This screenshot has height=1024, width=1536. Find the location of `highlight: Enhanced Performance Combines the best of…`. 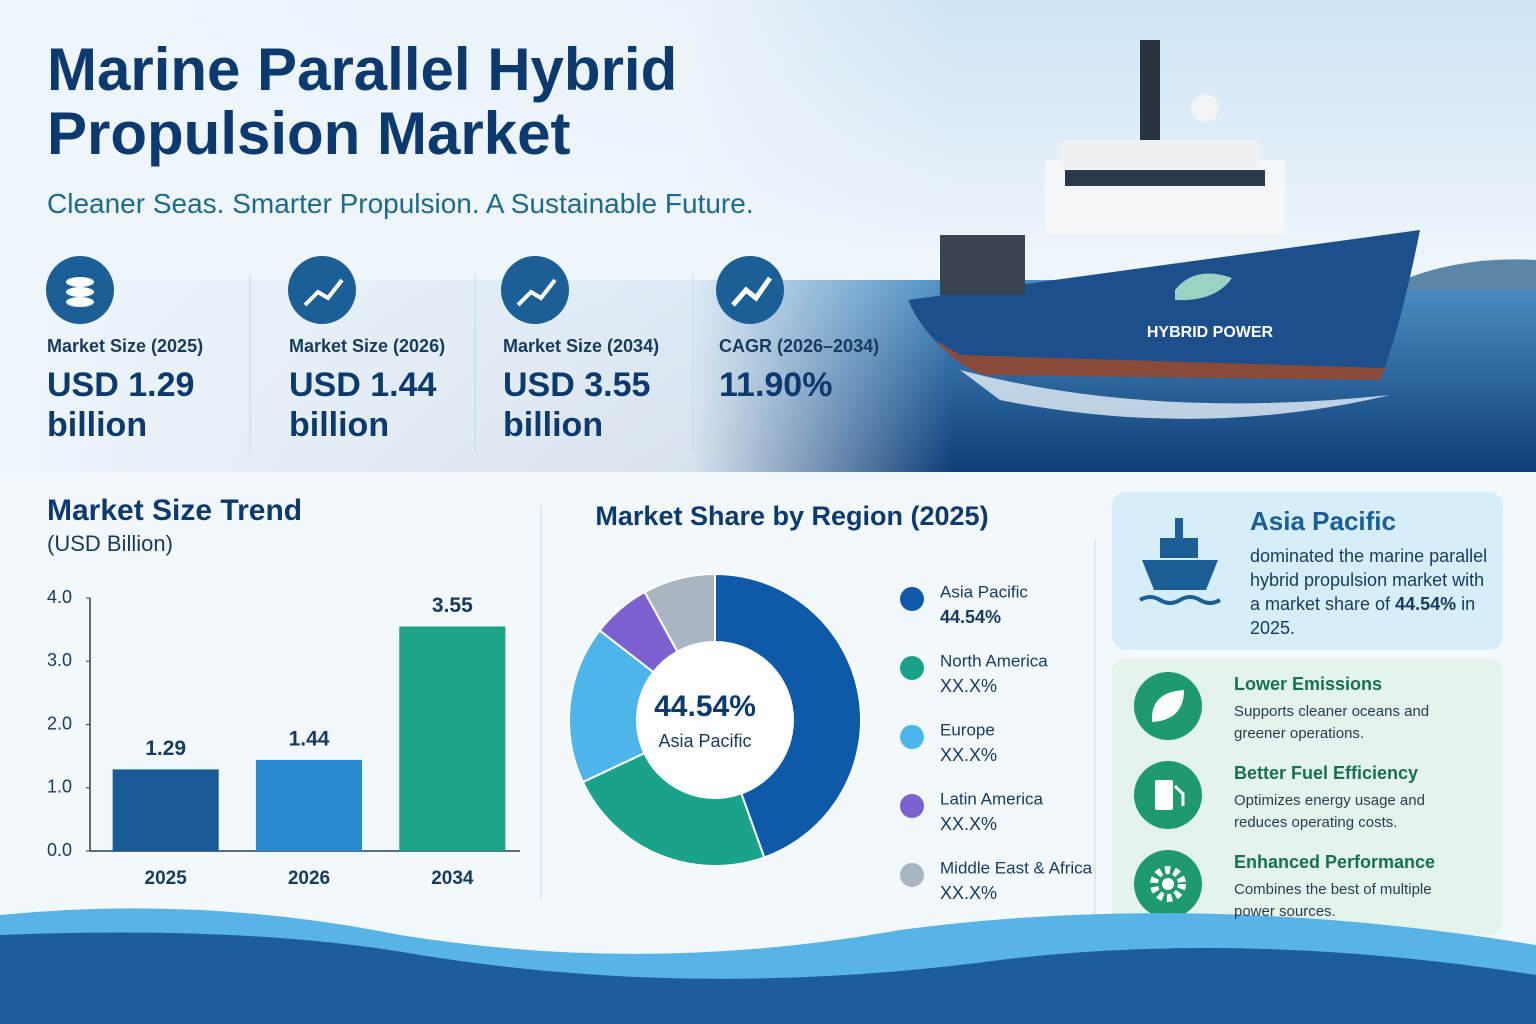

highlight: Enhanced Performance Combines the best of… is located at coordinates (1349, 887).